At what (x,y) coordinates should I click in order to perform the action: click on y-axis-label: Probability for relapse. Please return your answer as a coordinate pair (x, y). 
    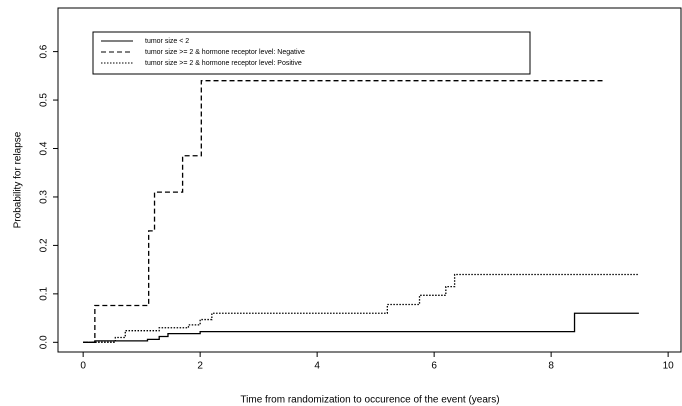
    Looking at the image, I should click on (18, 179).